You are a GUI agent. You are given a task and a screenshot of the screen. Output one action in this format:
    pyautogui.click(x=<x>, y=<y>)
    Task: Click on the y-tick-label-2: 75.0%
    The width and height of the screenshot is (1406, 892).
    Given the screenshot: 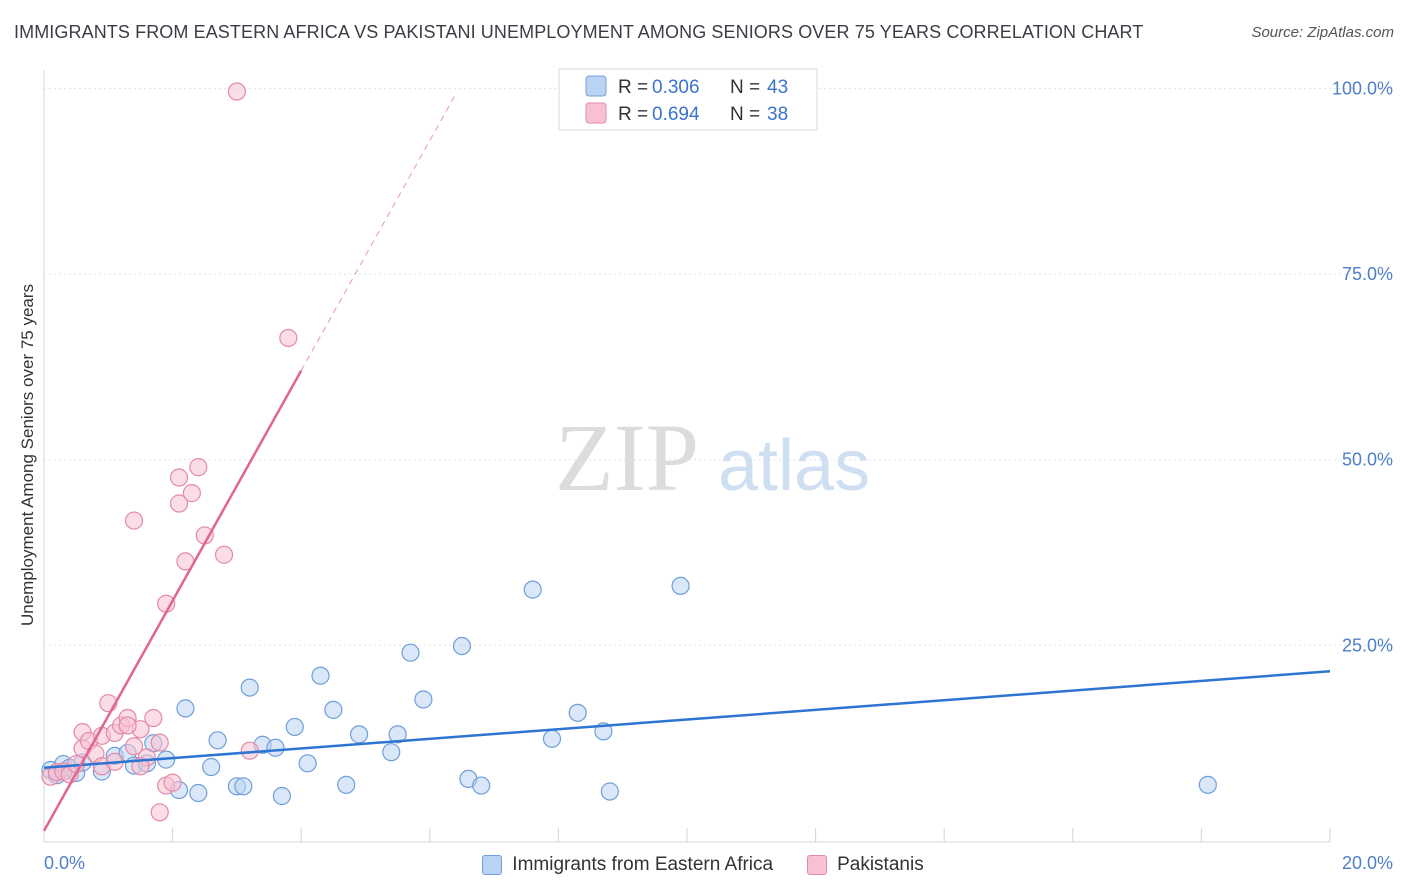 What is the action you would take?
    pyautogui.click(x=1367, y=274)
    